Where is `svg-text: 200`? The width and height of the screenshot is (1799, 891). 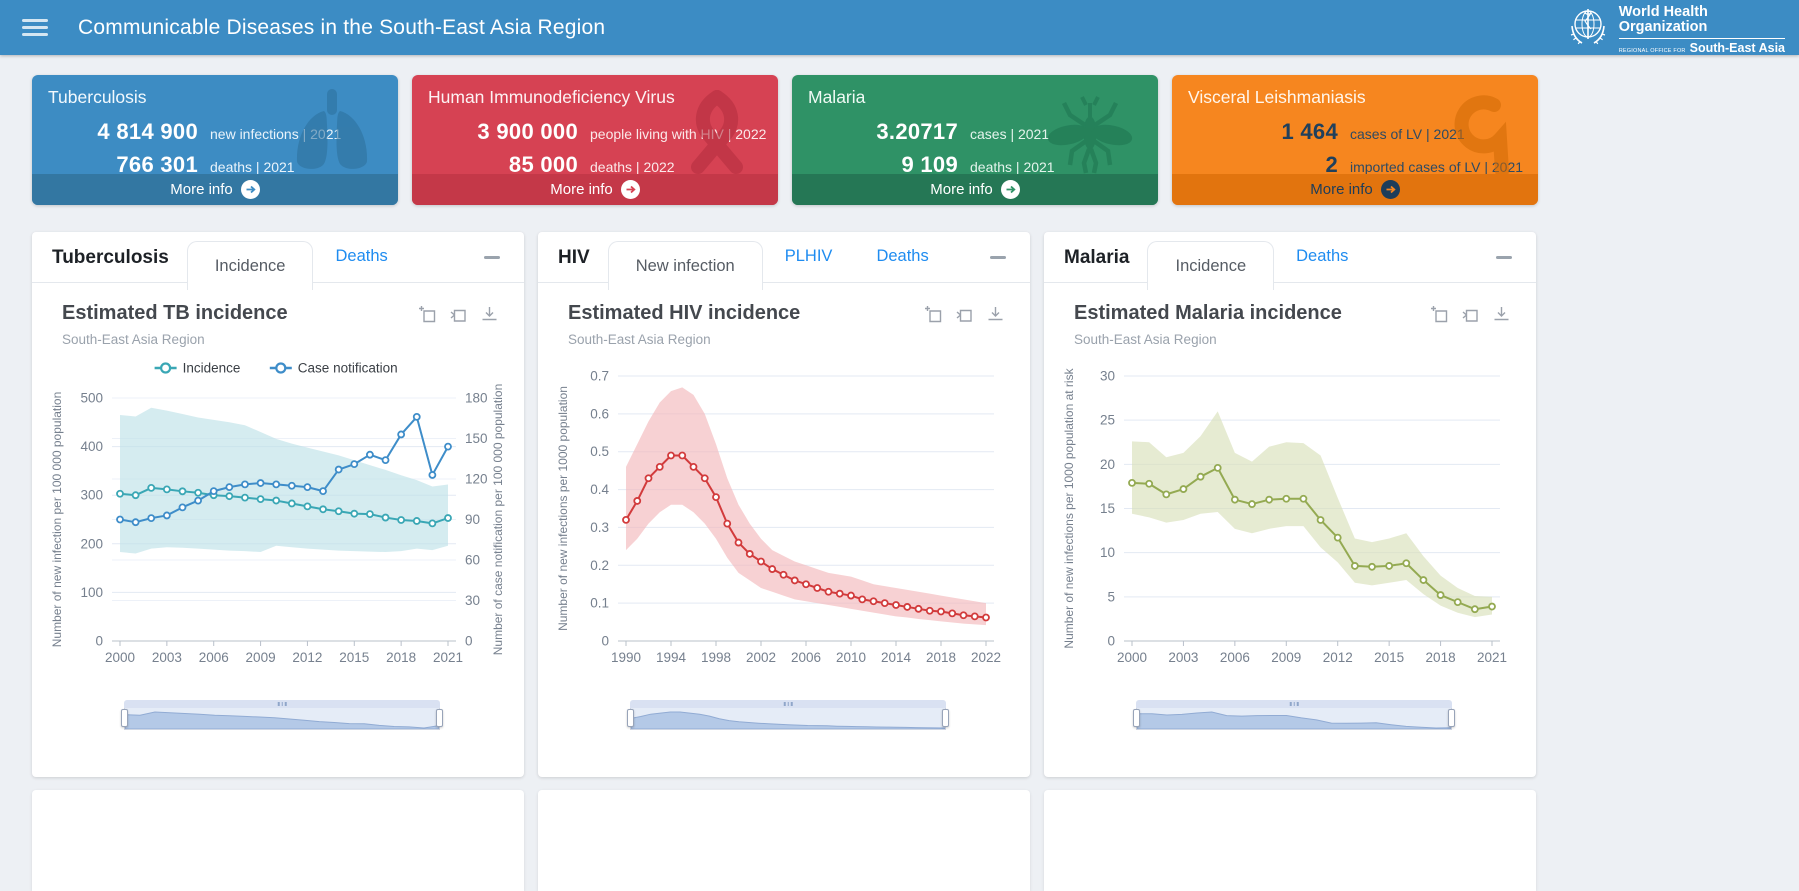 svg-text: 200 is located at coordinates (91, 543).